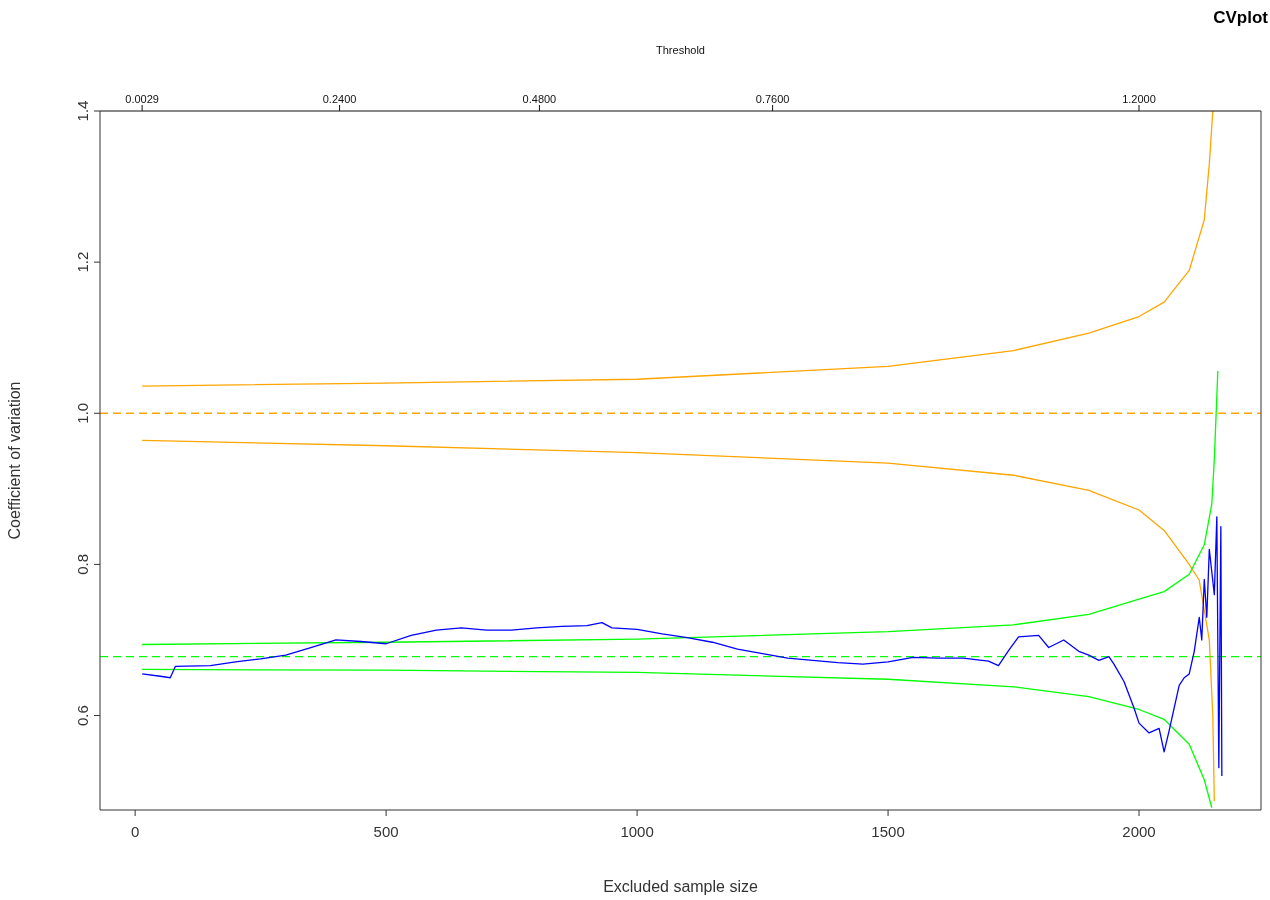 Image resolution: width=1270 pixels, height=900 pixels. Describe the element at coordinates (539, 99) in the screenshot. I see `x2-tick-label: 0.4800` at that location.